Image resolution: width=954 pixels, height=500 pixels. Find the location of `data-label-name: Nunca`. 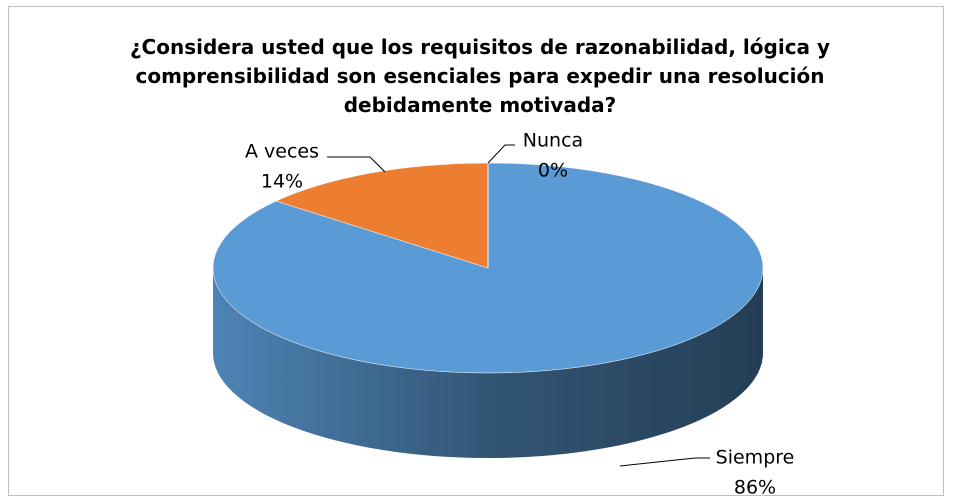

data-label-name: Nunca is located at coordinates (553, 141).